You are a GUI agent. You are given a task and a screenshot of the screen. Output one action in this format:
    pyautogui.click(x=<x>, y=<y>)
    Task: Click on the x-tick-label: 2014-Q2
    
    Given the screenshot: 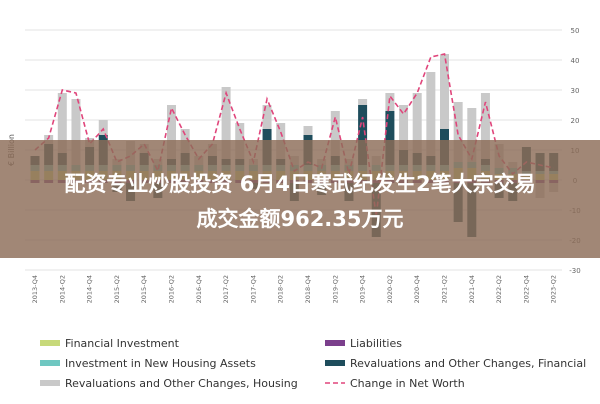 What is the action you would take?
    pyautogui.click(x=62, y=289)
    